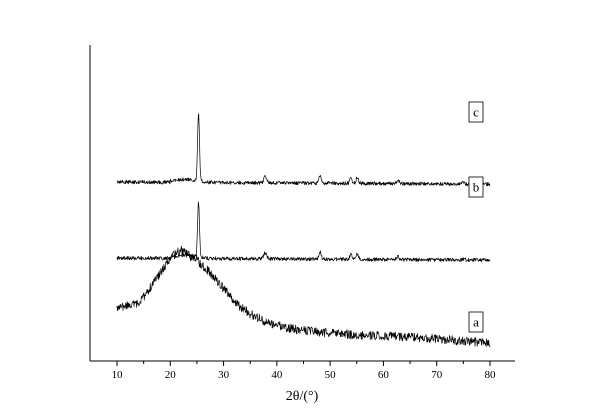 The width and height of the screenshot is (600, 420). I want to click on series-b-line, so click(303, 232).